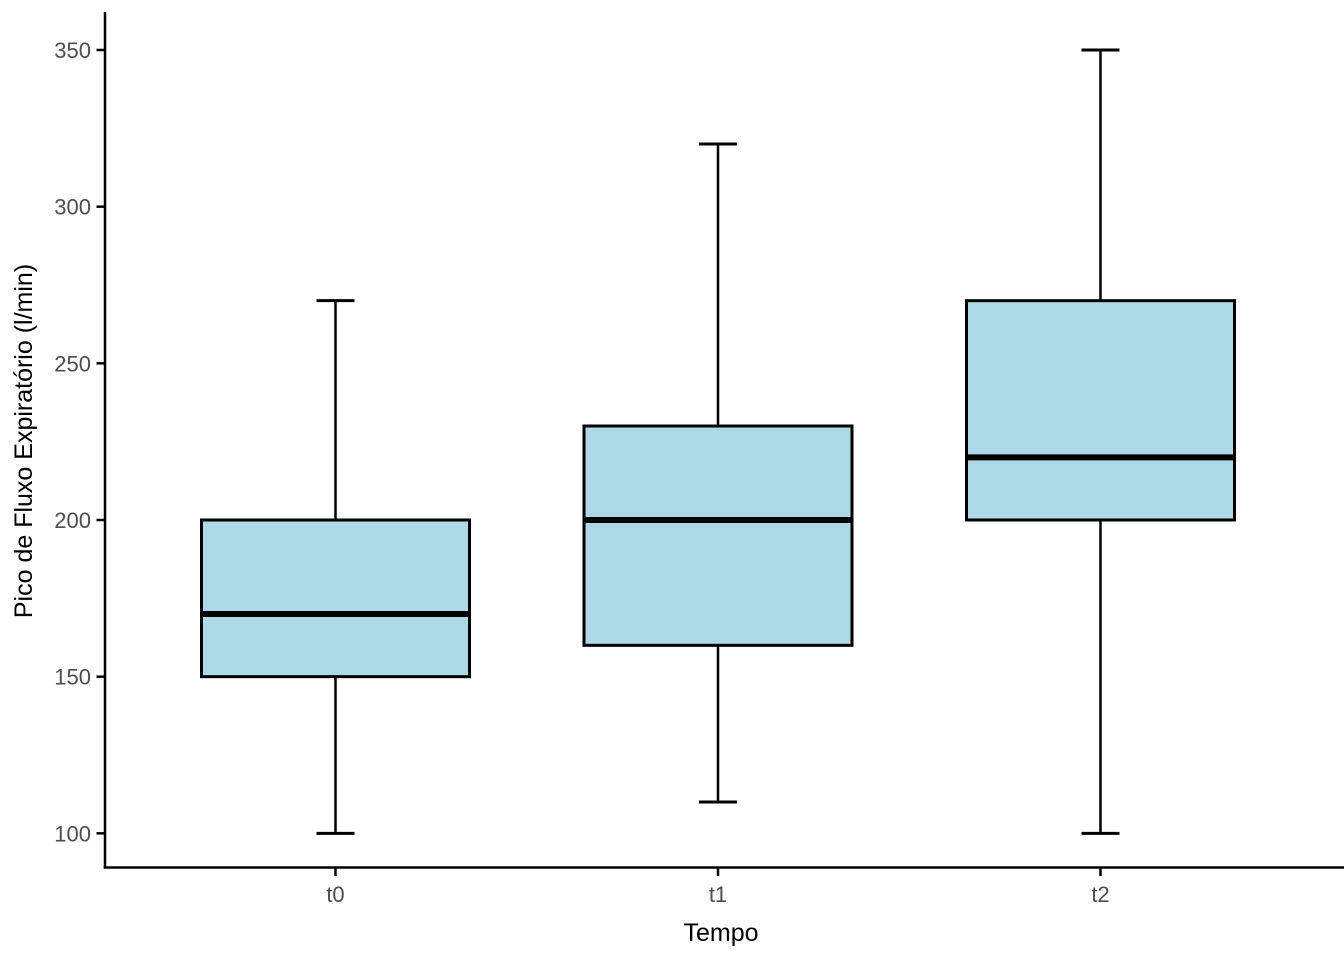 This screenshot has width=1344, height=960. What do you see at coordinates (72, 50) in the screenshot?
I see `y-tick-label: 350` at bounding box center [72, 50].